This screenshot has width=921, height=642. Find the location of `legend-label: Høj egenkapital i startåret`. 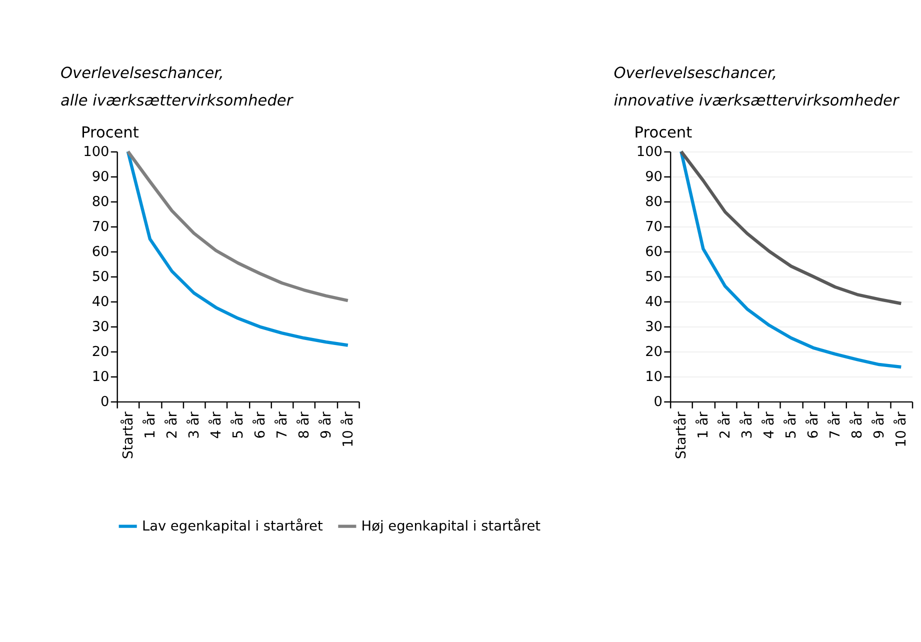

legend-label: Høj egenkapital i startåret is located at coordinates (451, 525).